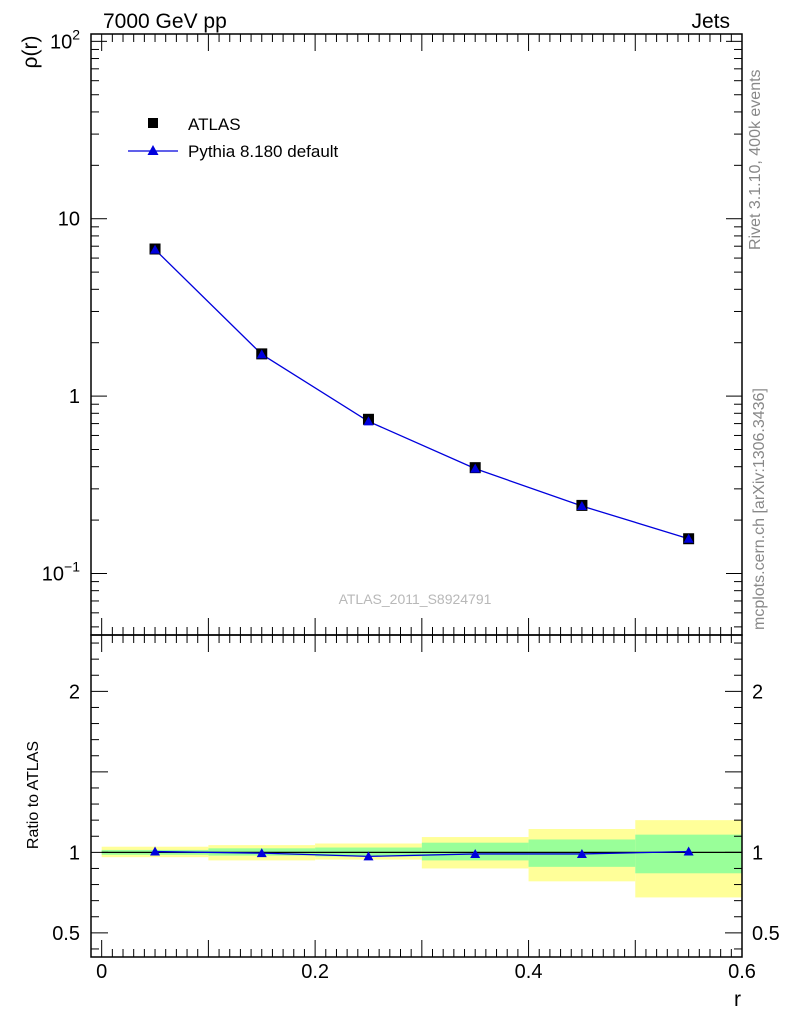 The width and height of the screenshot is (786, 1024). Describe the element at coordinates (69, 220) in the screenshot. I see `main-y-tick-label: 10` at that location.